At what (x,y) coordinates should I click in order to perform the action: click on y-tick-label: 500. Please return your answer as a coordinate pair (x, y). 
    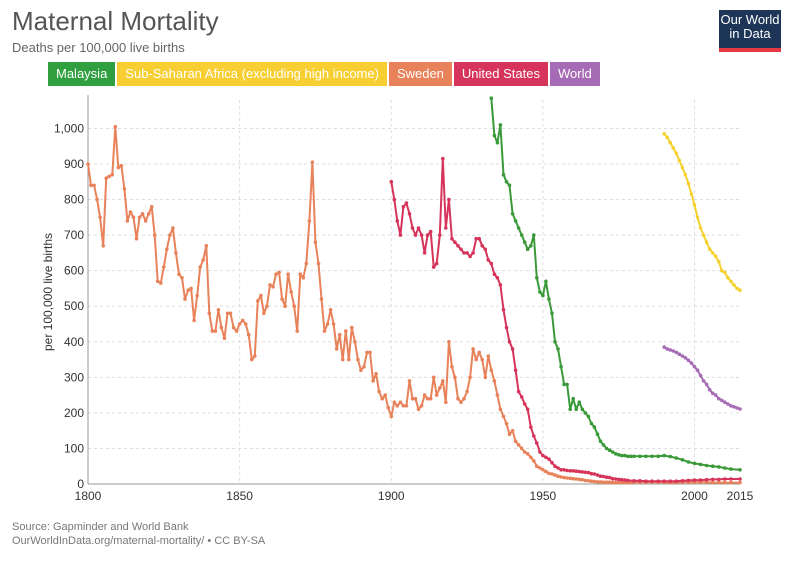
    Looking at the image, I should click on (74, 306).